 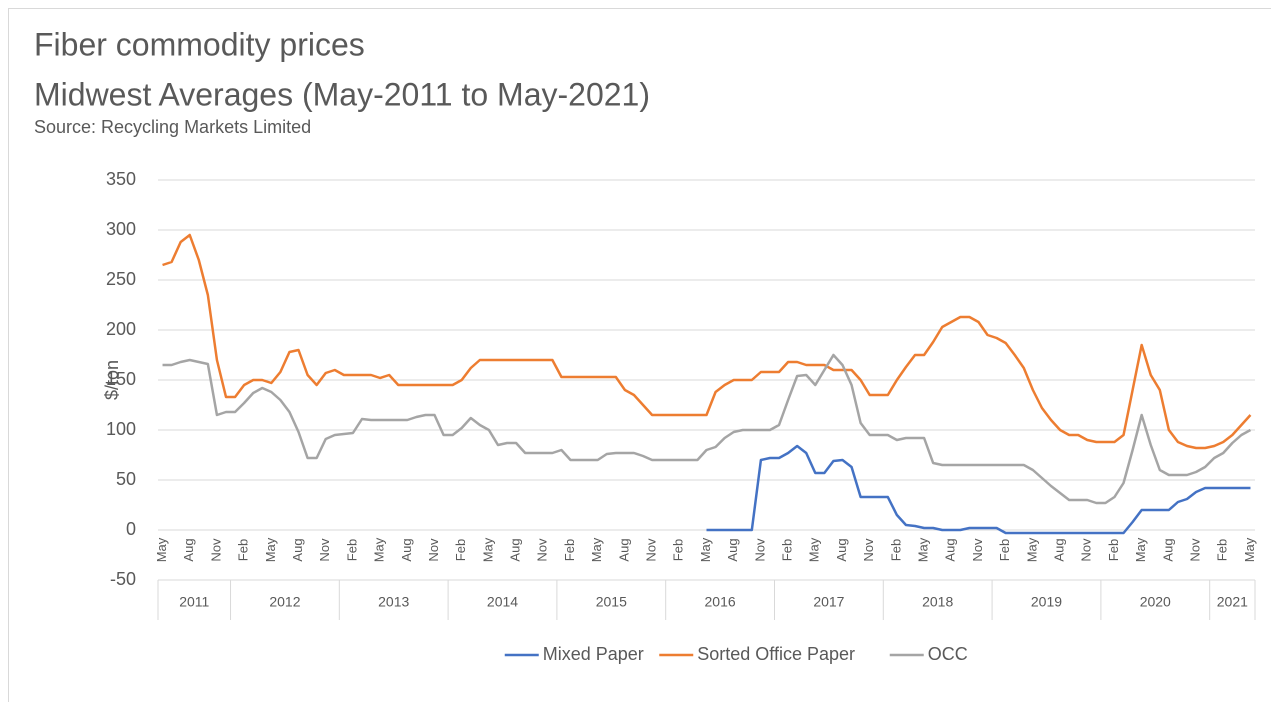 I want to click on y-tick-label: 0, so click(x=131, y=529).